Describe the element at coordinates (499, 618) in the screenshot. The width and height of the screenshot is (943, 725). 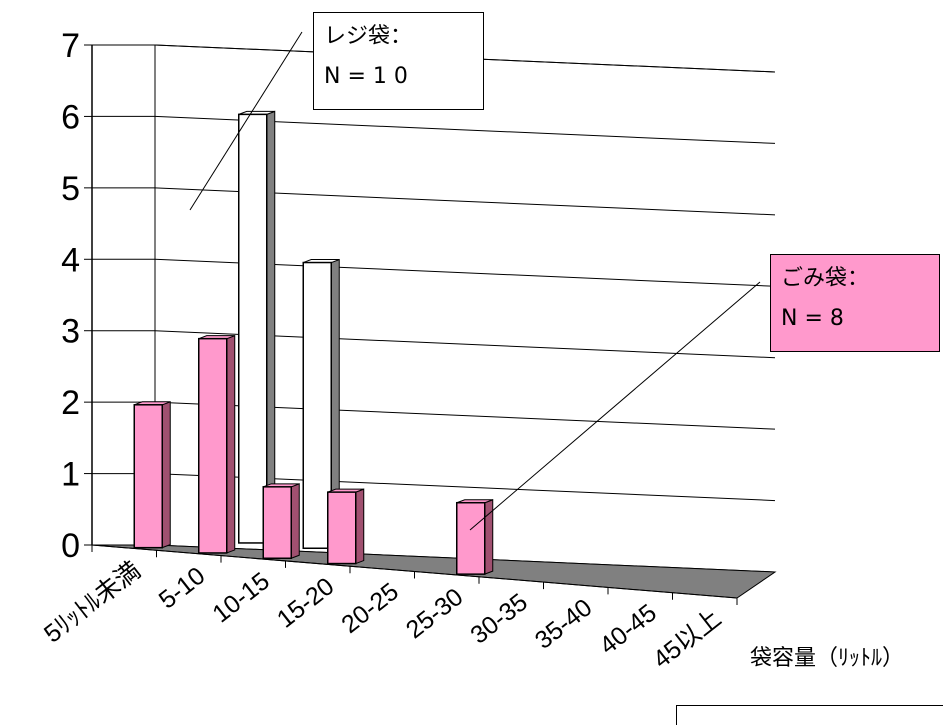
I see `x-tick-label: 30-35` at that location.